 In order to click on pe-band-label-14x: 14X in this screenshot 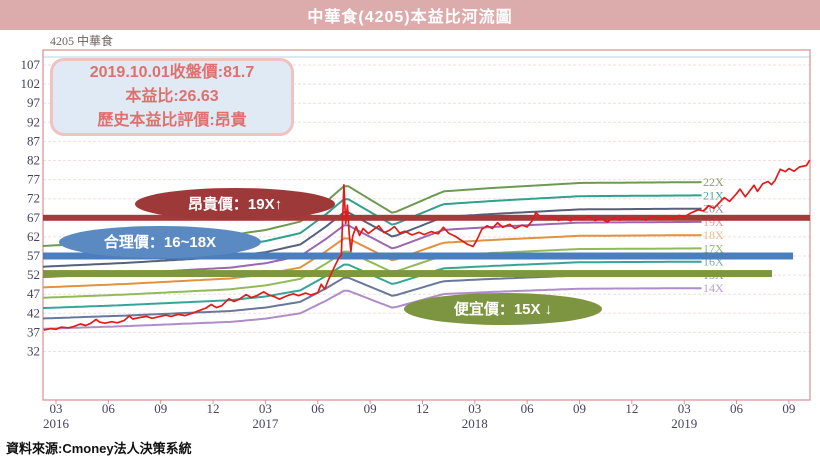, I will do `click(713, 288)`.